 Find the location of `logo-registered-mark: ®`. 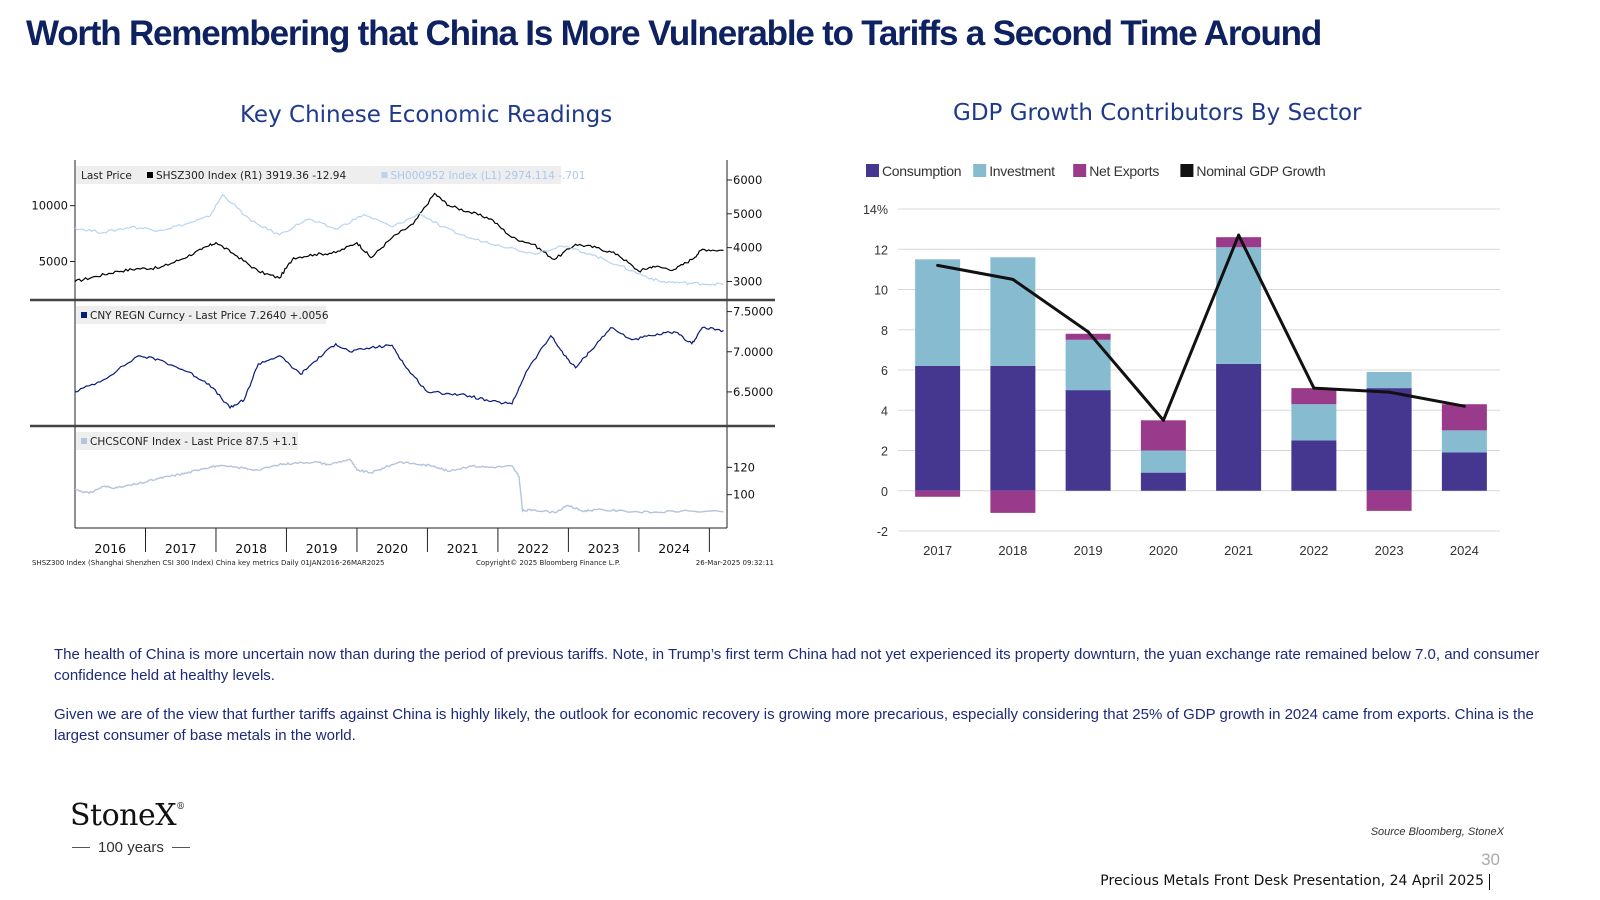

logo-registered-mark: ® is located at coordinates (180, 807).